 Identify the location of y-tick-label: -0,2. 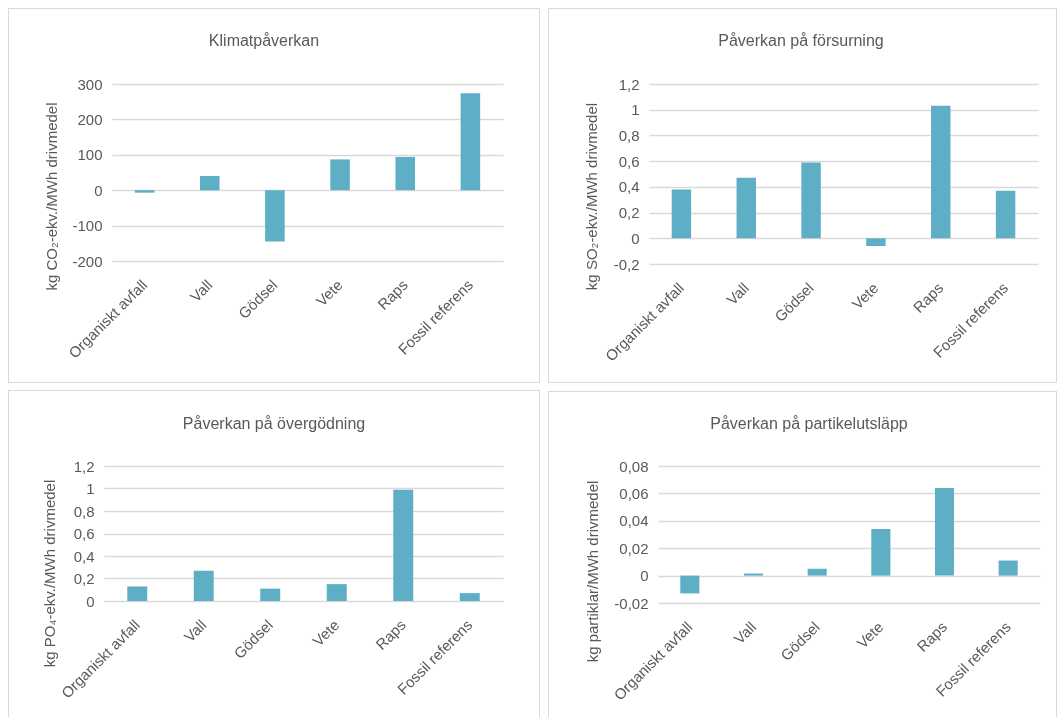
(626, 264).